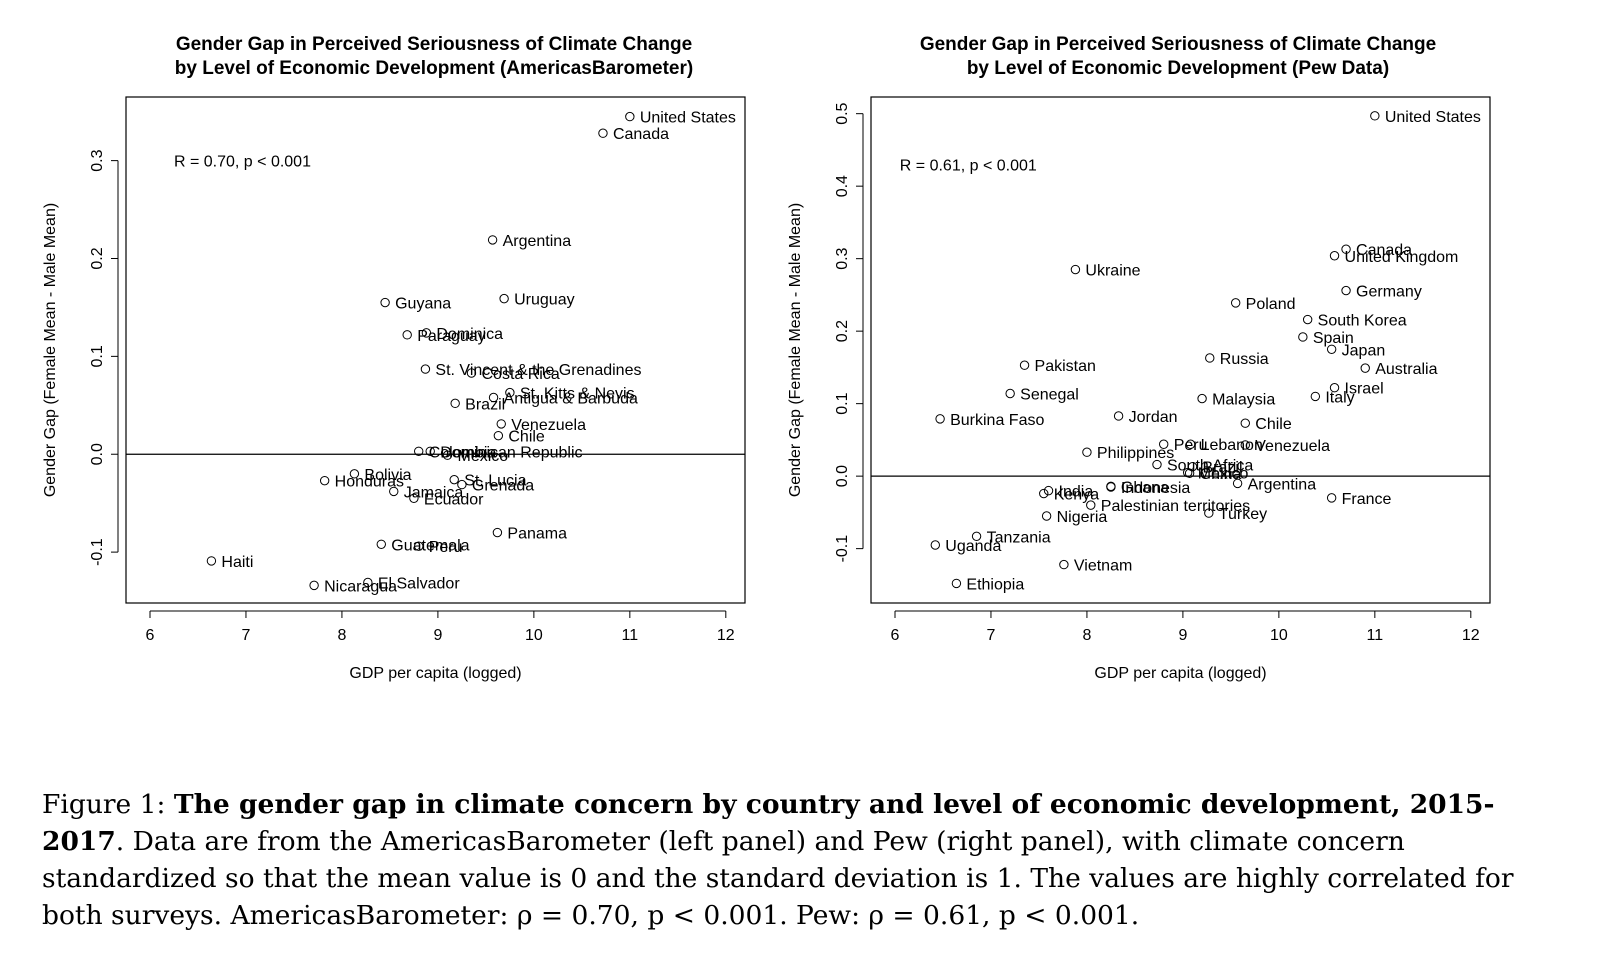 The height and width of the screenshot is (957, 1600). What do you see at coordinates (1076, 492) in the screenshot?
I see `point-label-india: India` at bounding box center [1076, 492].